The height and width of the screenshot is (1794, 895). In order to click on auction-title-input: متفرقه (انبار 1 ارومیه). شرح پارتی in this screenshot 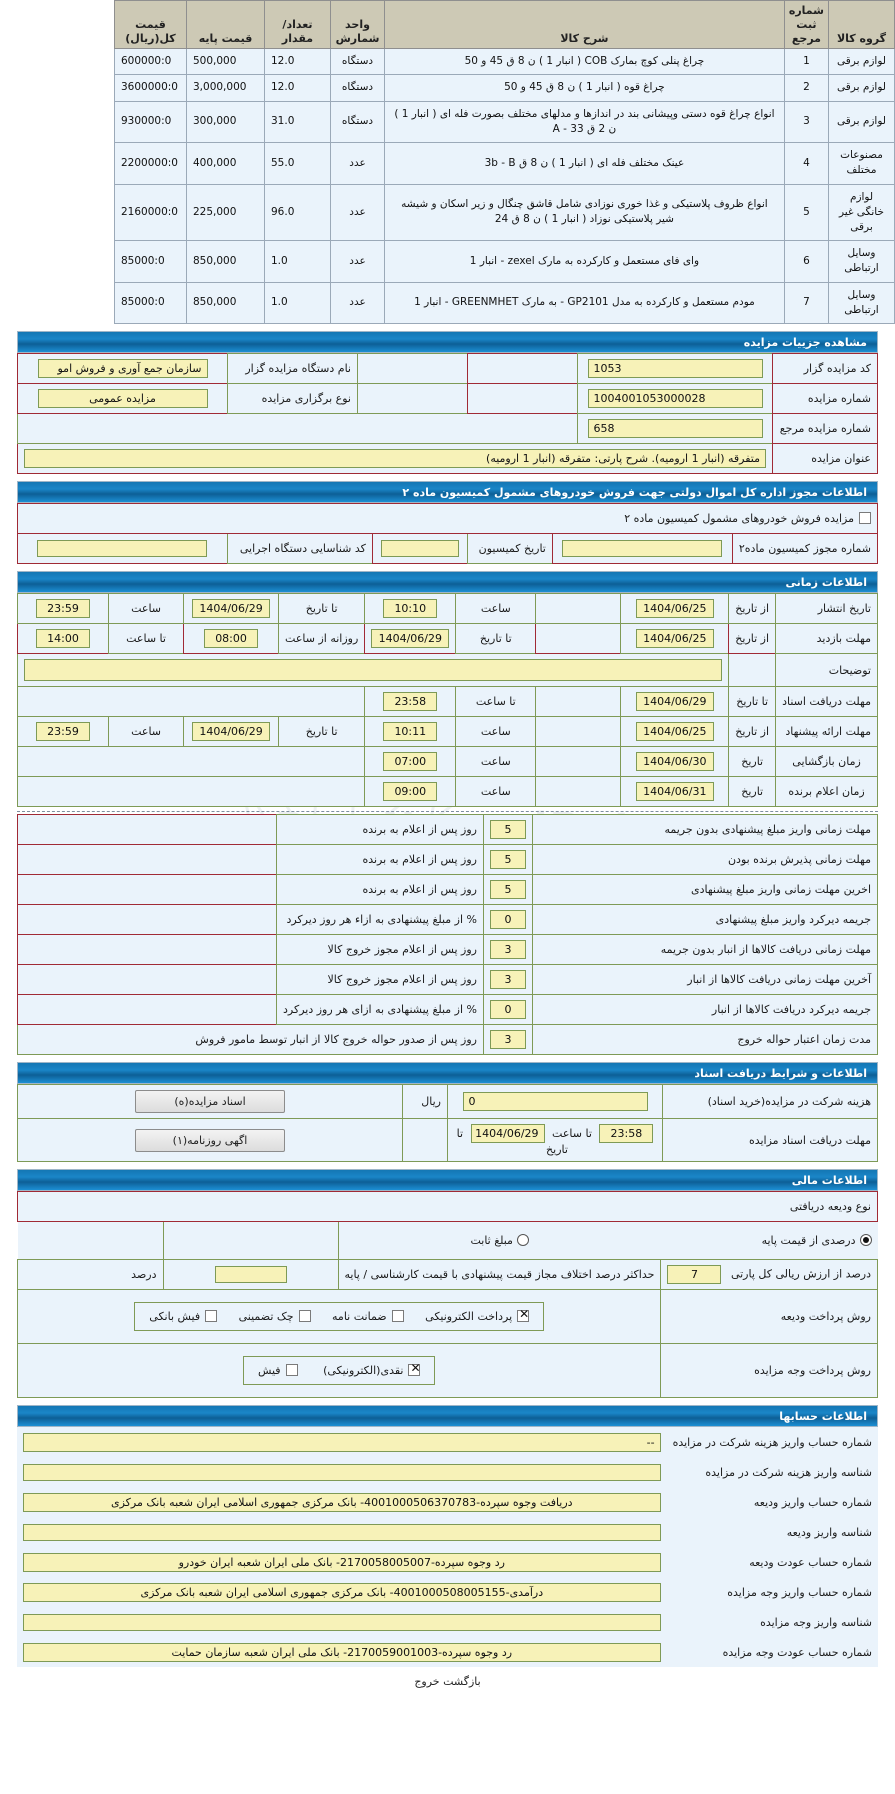, I will do `click(395, 459)`.